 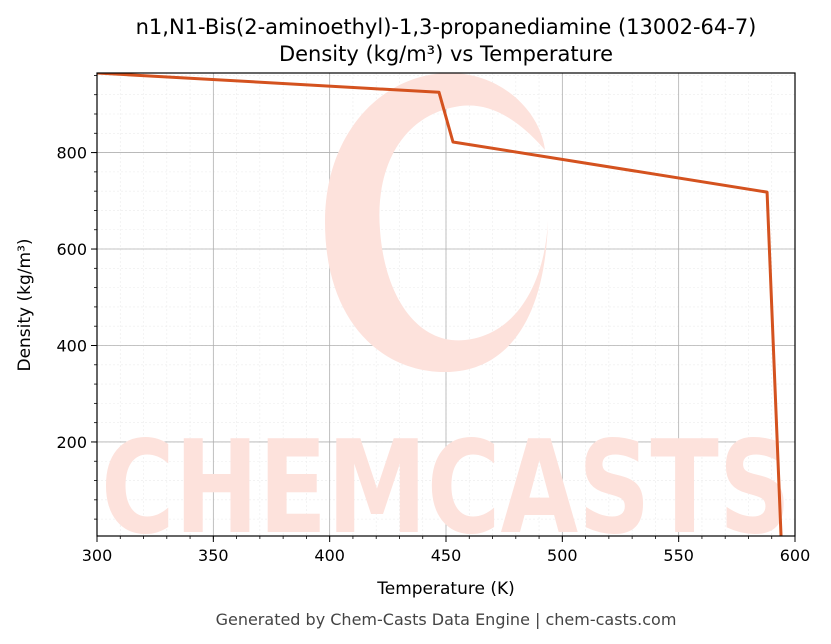 What do you see at coordinates (329, 555) in the screenshot?
I see `x-tick-label: 400` at bounding box center [329, 555].